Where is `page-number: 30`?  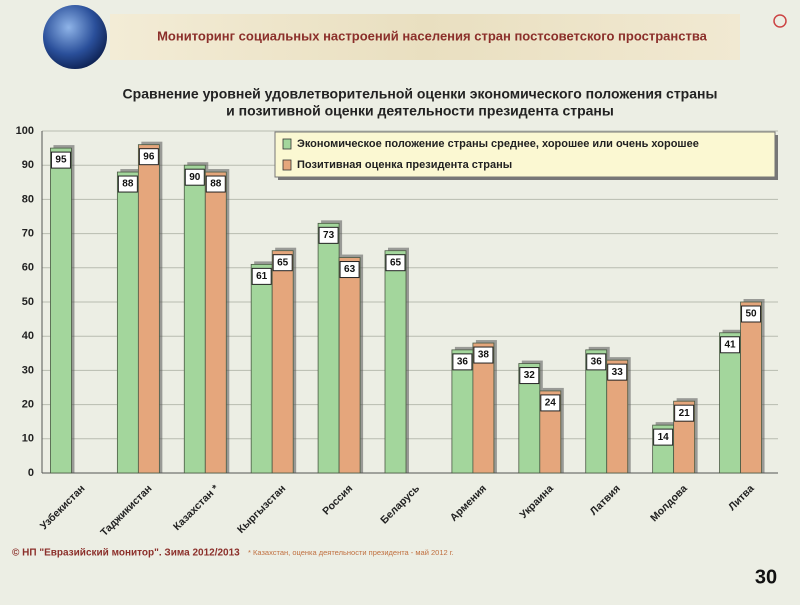 page-number: 30 is located at coordinates (766, 577).